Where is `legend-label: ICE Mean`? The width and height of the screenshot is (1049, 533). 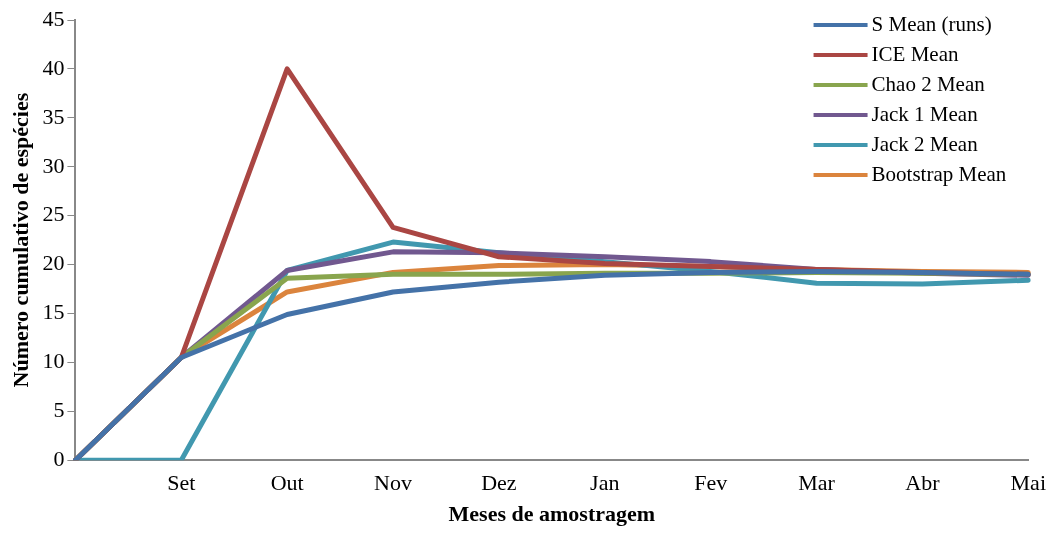 legend-label: ICE Mean is located at coordinates (915, 53).